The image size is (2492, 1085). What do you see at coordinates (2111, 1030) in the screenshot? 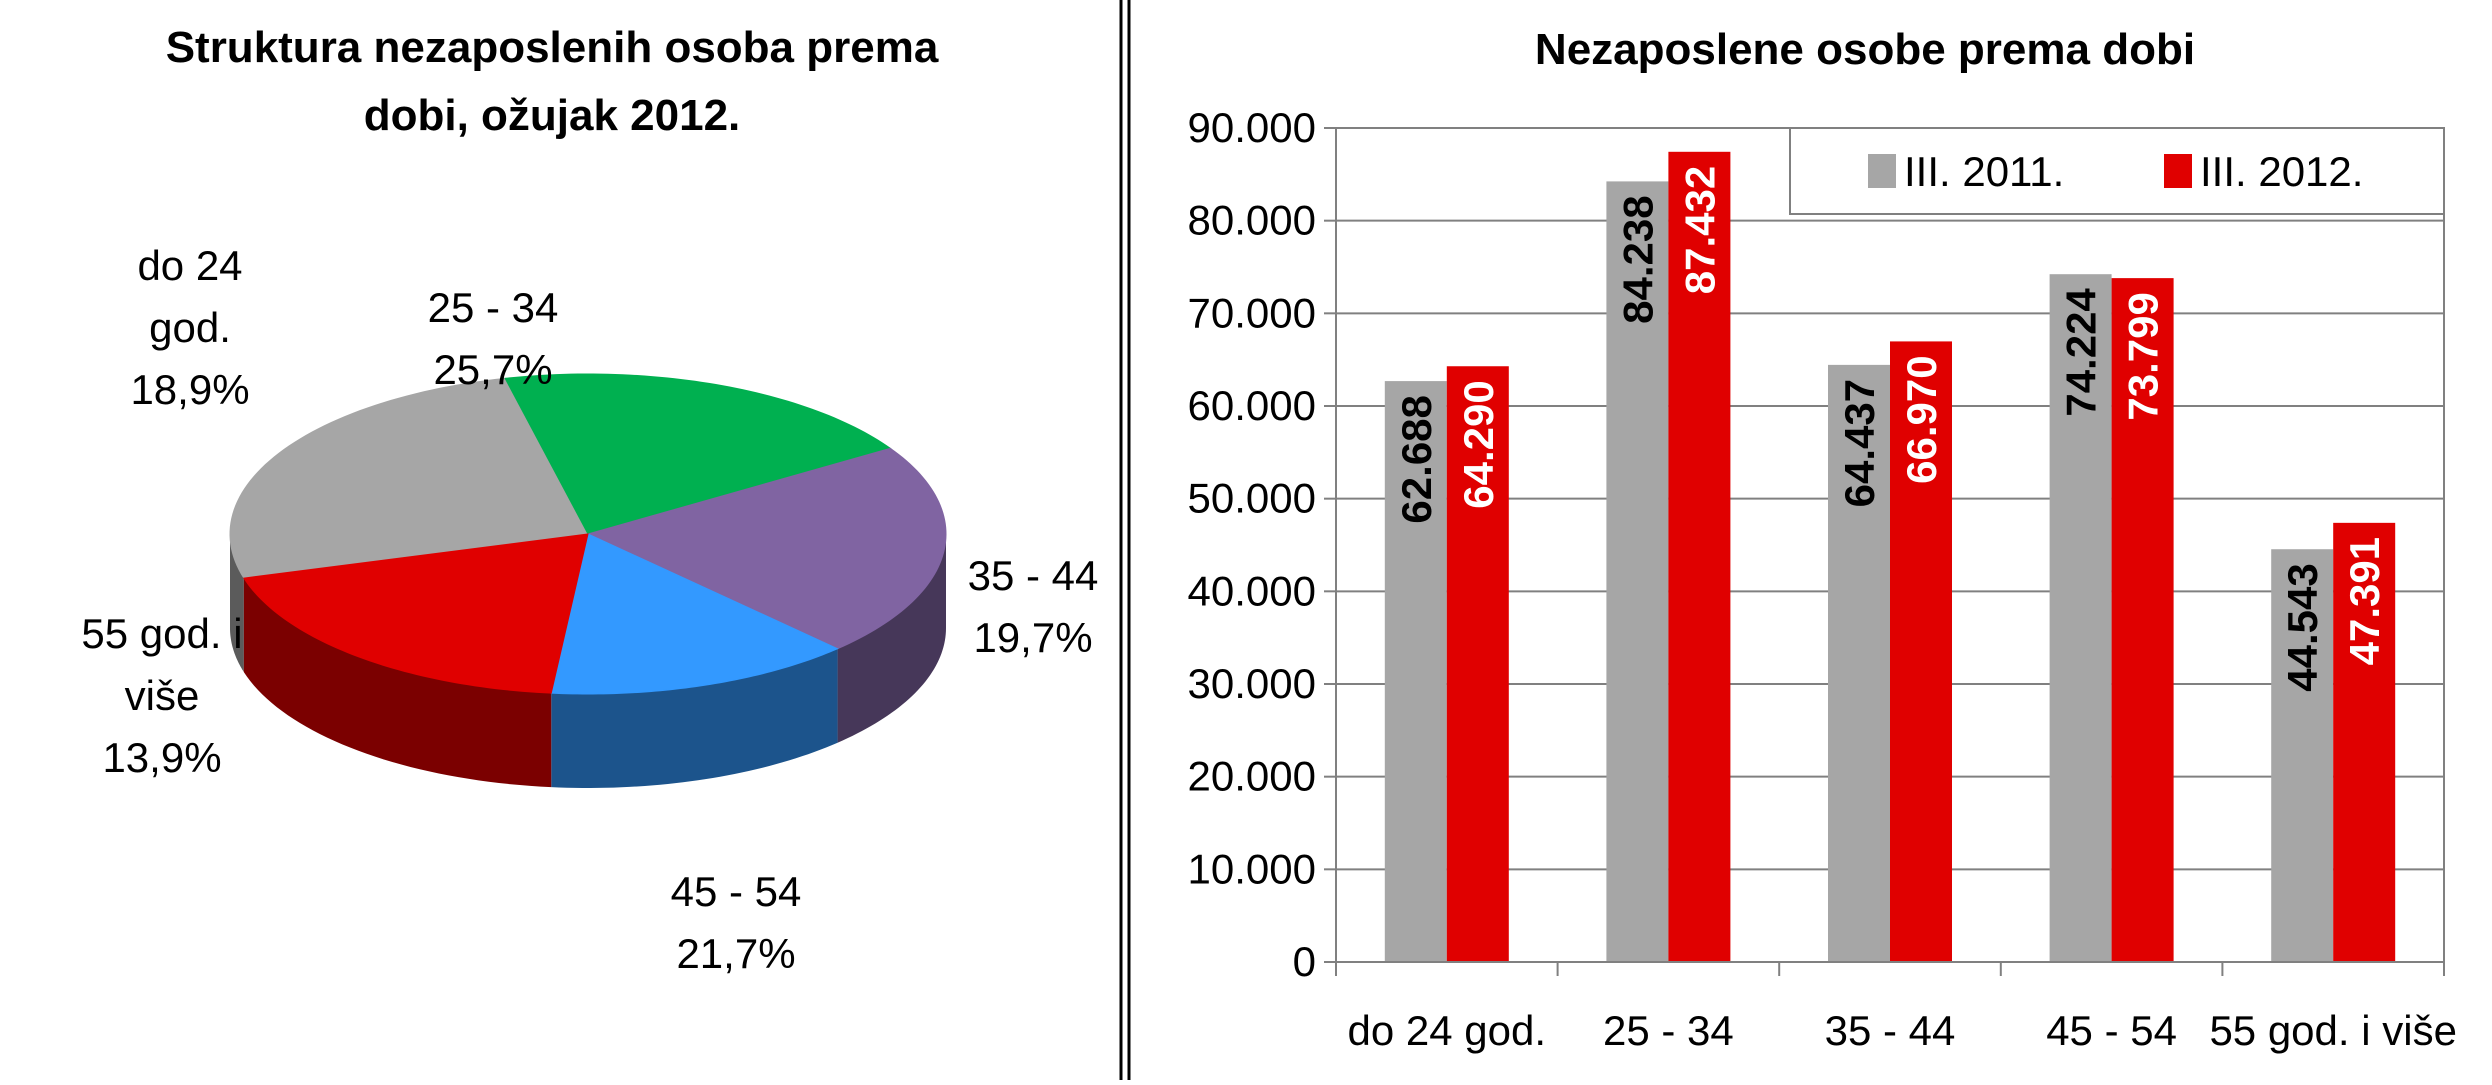
I see `x-tick-label: 45 - 54` at bounding box center [2111, 1030].